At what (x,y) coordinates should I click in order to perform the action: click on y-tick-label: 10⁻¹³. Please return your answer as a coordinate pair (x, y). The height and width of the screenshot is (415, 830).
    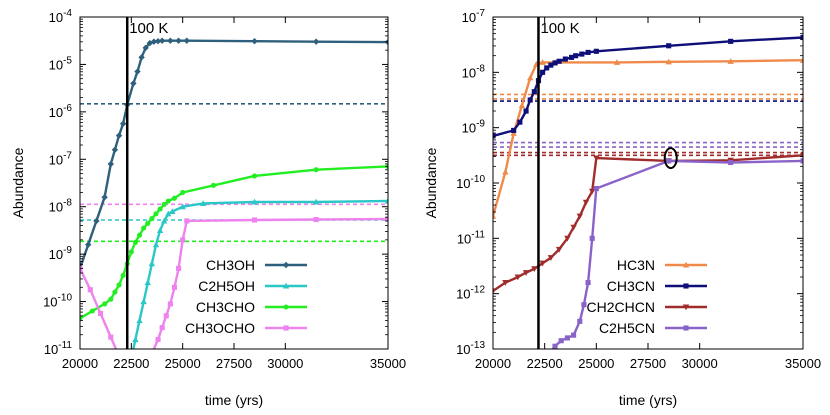
    Looking at the image, I should click on (470, 348).